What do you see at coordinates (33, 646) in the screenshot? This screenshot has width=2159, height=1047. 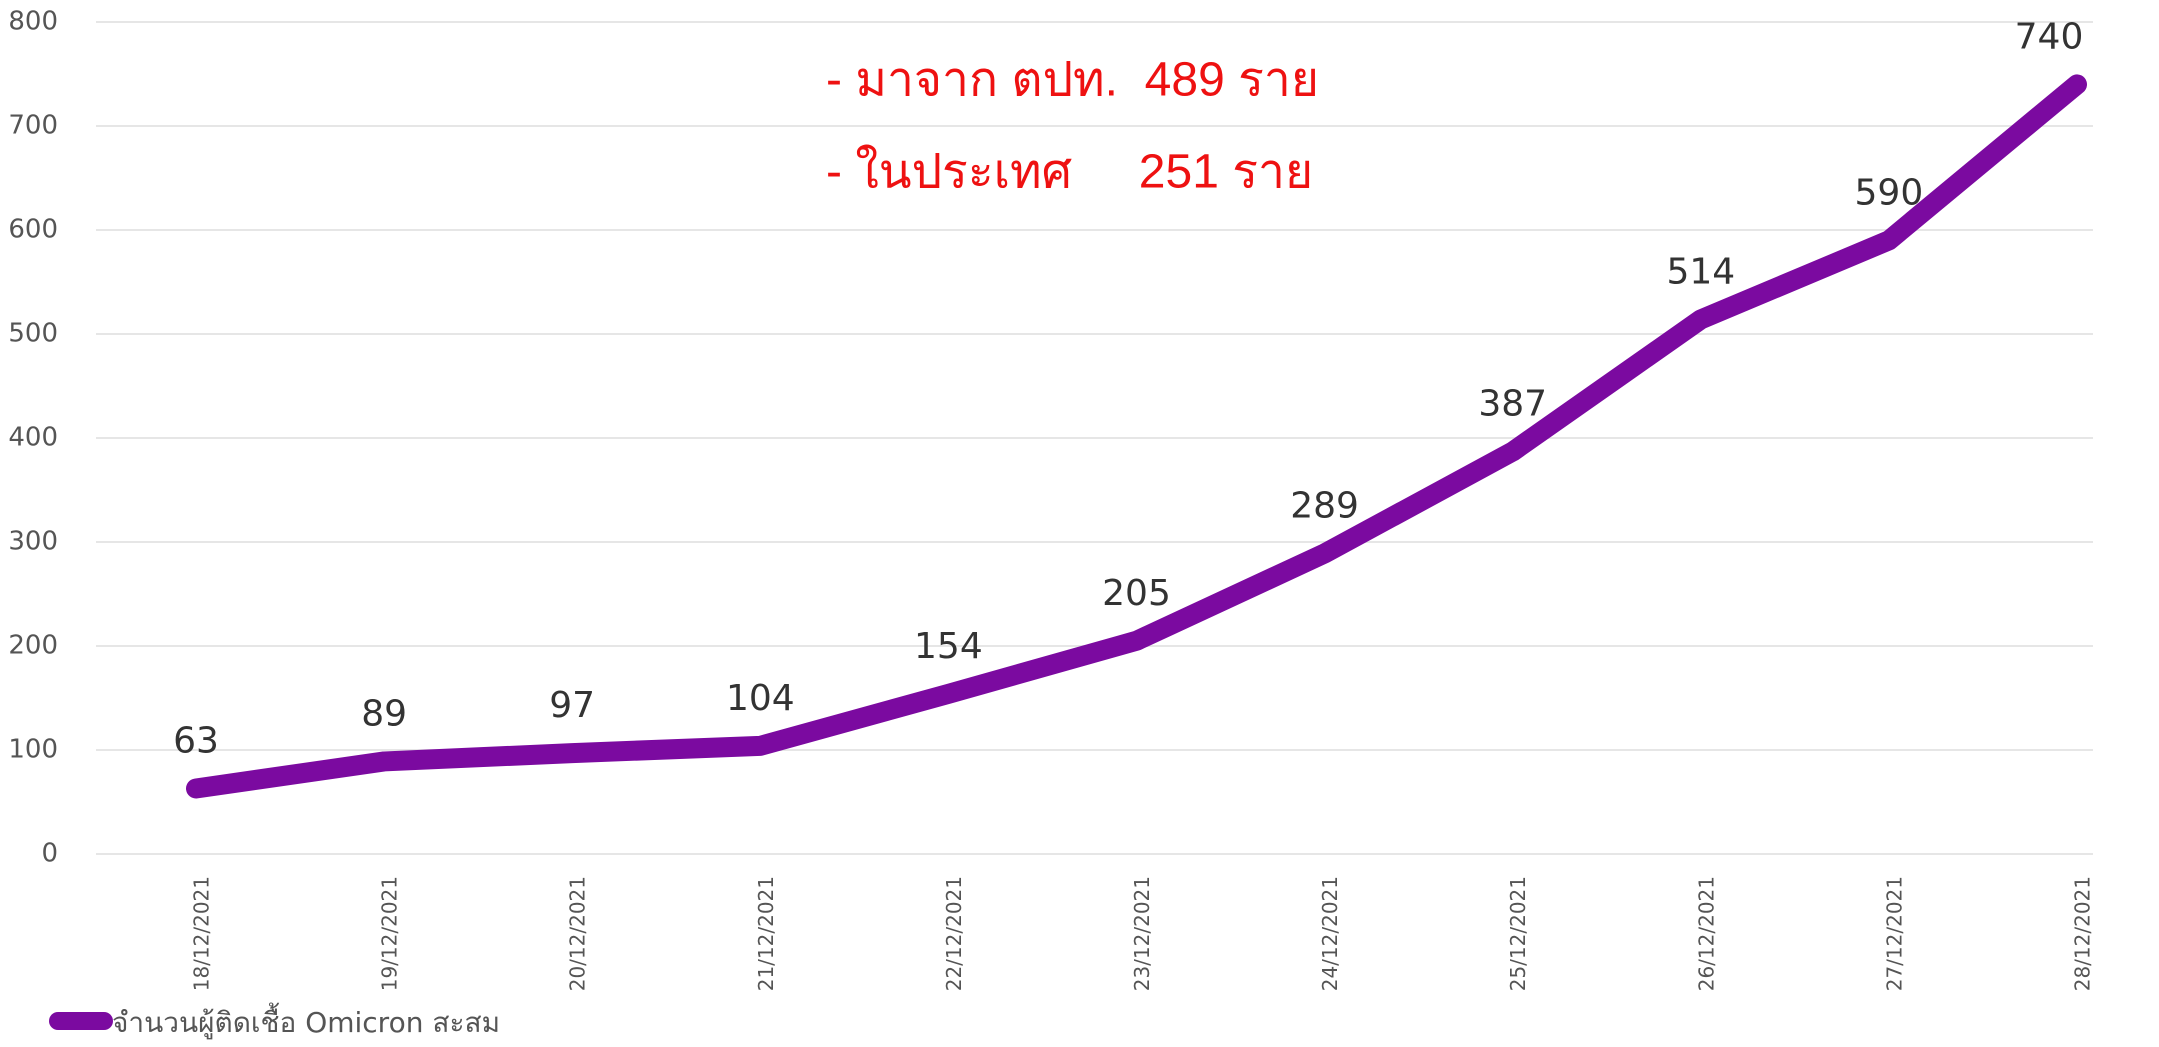 I see `y-tick-label: 200` at bounding box center [33, 646].